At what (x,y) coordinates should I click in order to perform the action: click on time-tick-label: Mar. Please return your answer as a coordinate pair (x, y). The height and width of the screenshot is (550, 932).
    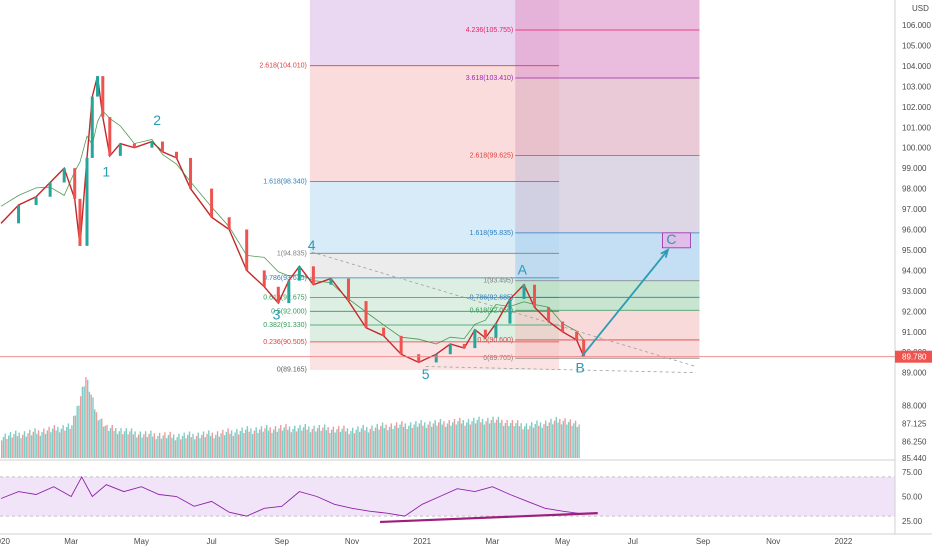
    Looking at the image, I should click on (71, 541).